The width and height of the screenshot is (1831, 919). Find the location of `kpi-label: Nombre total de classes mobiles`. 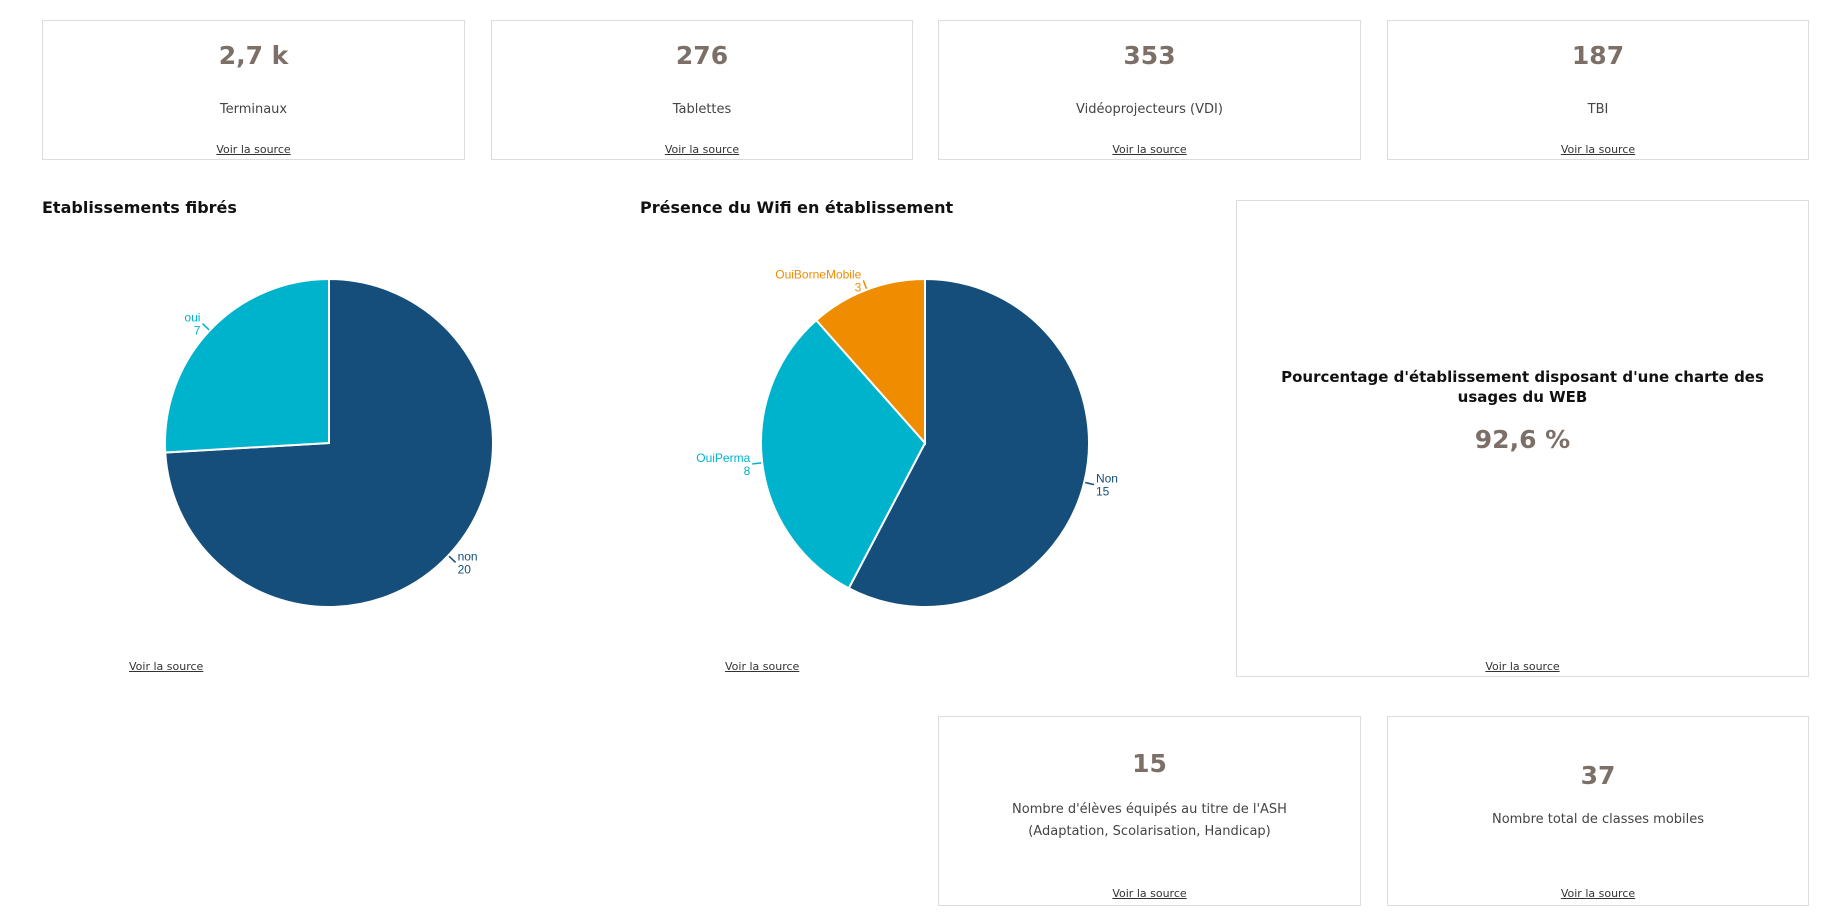

kpi-label: Nombre total de classes mobiles is located at coordinates (1598, 819).